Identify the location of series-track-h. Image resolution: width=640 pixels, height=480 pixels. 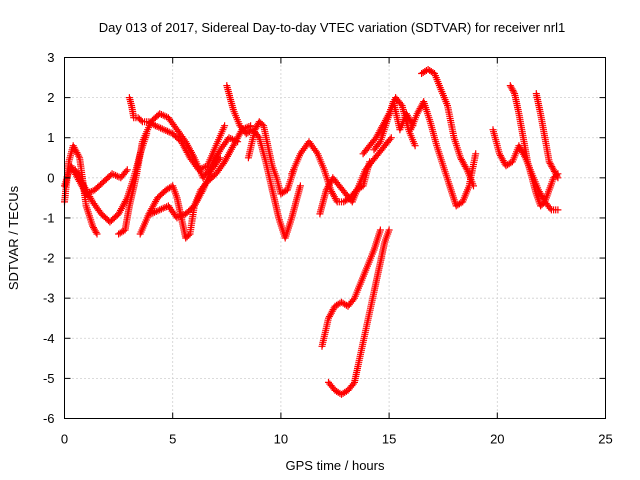
(263, 162).